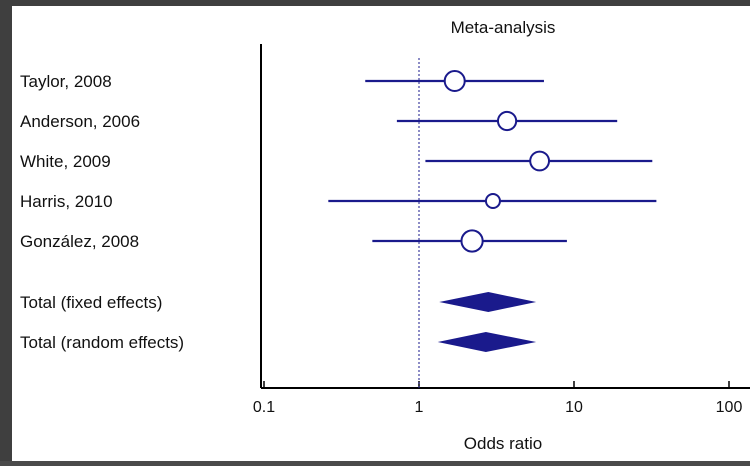  I want to click on study-label: White, 2009, so click(65, 161).